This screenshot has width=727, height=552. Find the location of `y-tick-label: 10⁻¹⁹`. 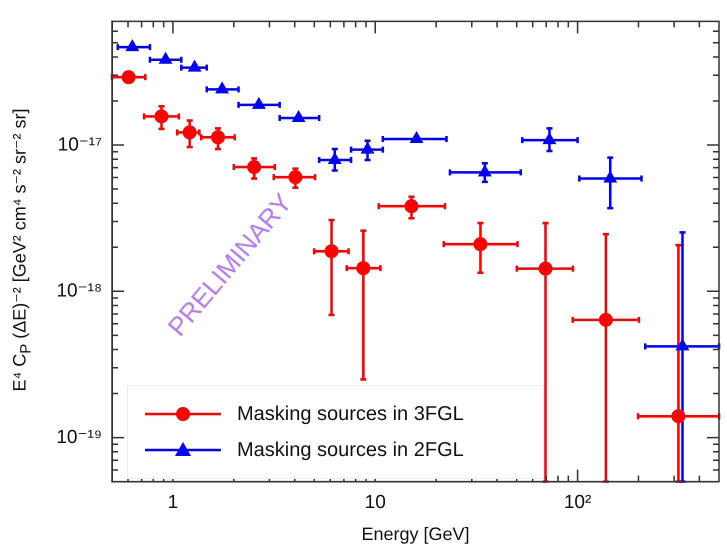

y-tick-label: 10⁻¹⁹ is located at coordinates (79, 437).